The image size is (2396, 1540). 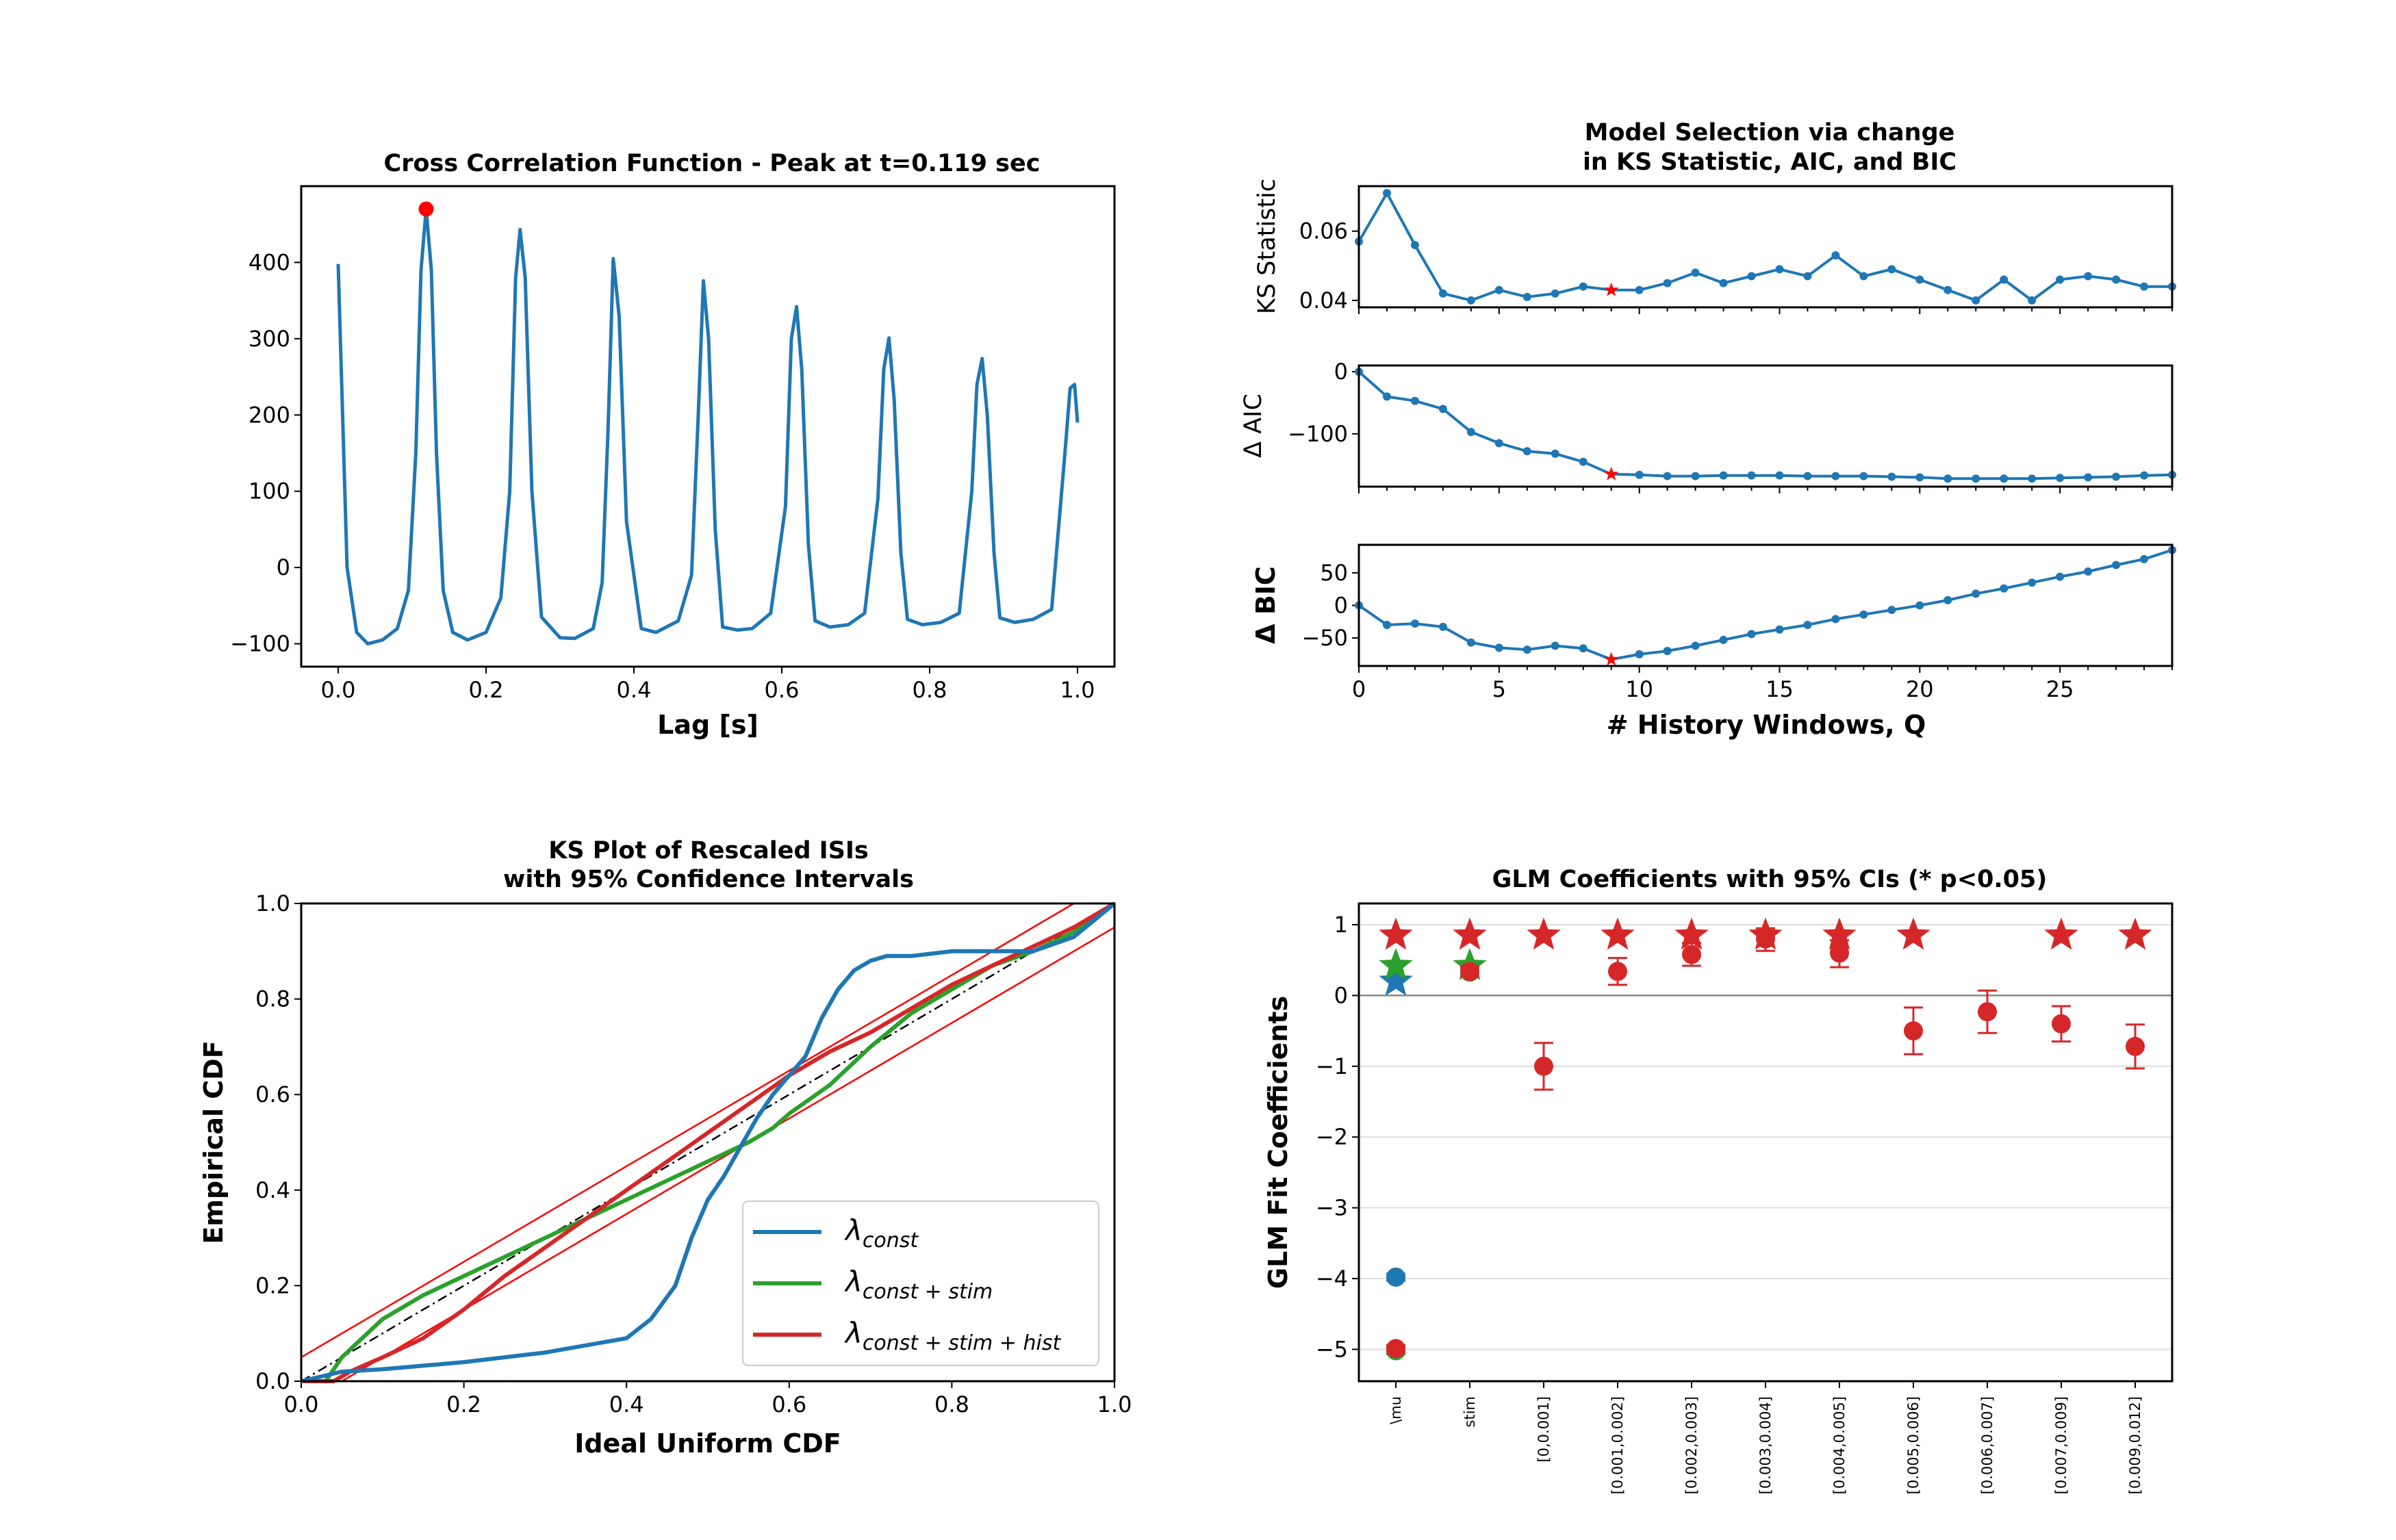 What do you see at coordinates (214, 1142) in the screenshot?
I see `ks-plot-ylabel: Empirical CDF` at bounding box center [214, 1142].